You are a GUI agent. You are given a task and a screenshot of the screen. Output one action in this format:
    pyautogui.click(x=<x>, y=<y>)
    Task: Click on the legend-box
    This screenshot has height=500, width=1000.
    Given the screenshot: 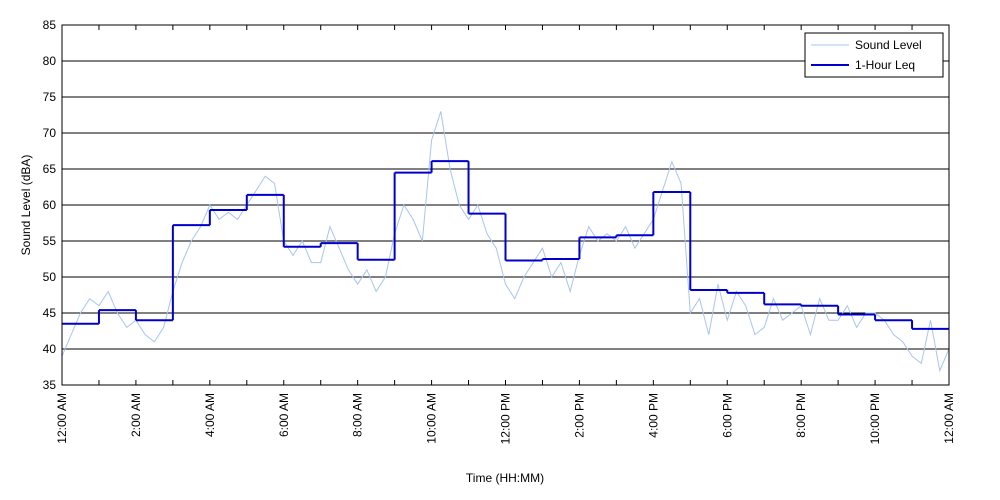 What is the action you would take?
    pyautogui.click(x=874, y=55)
    